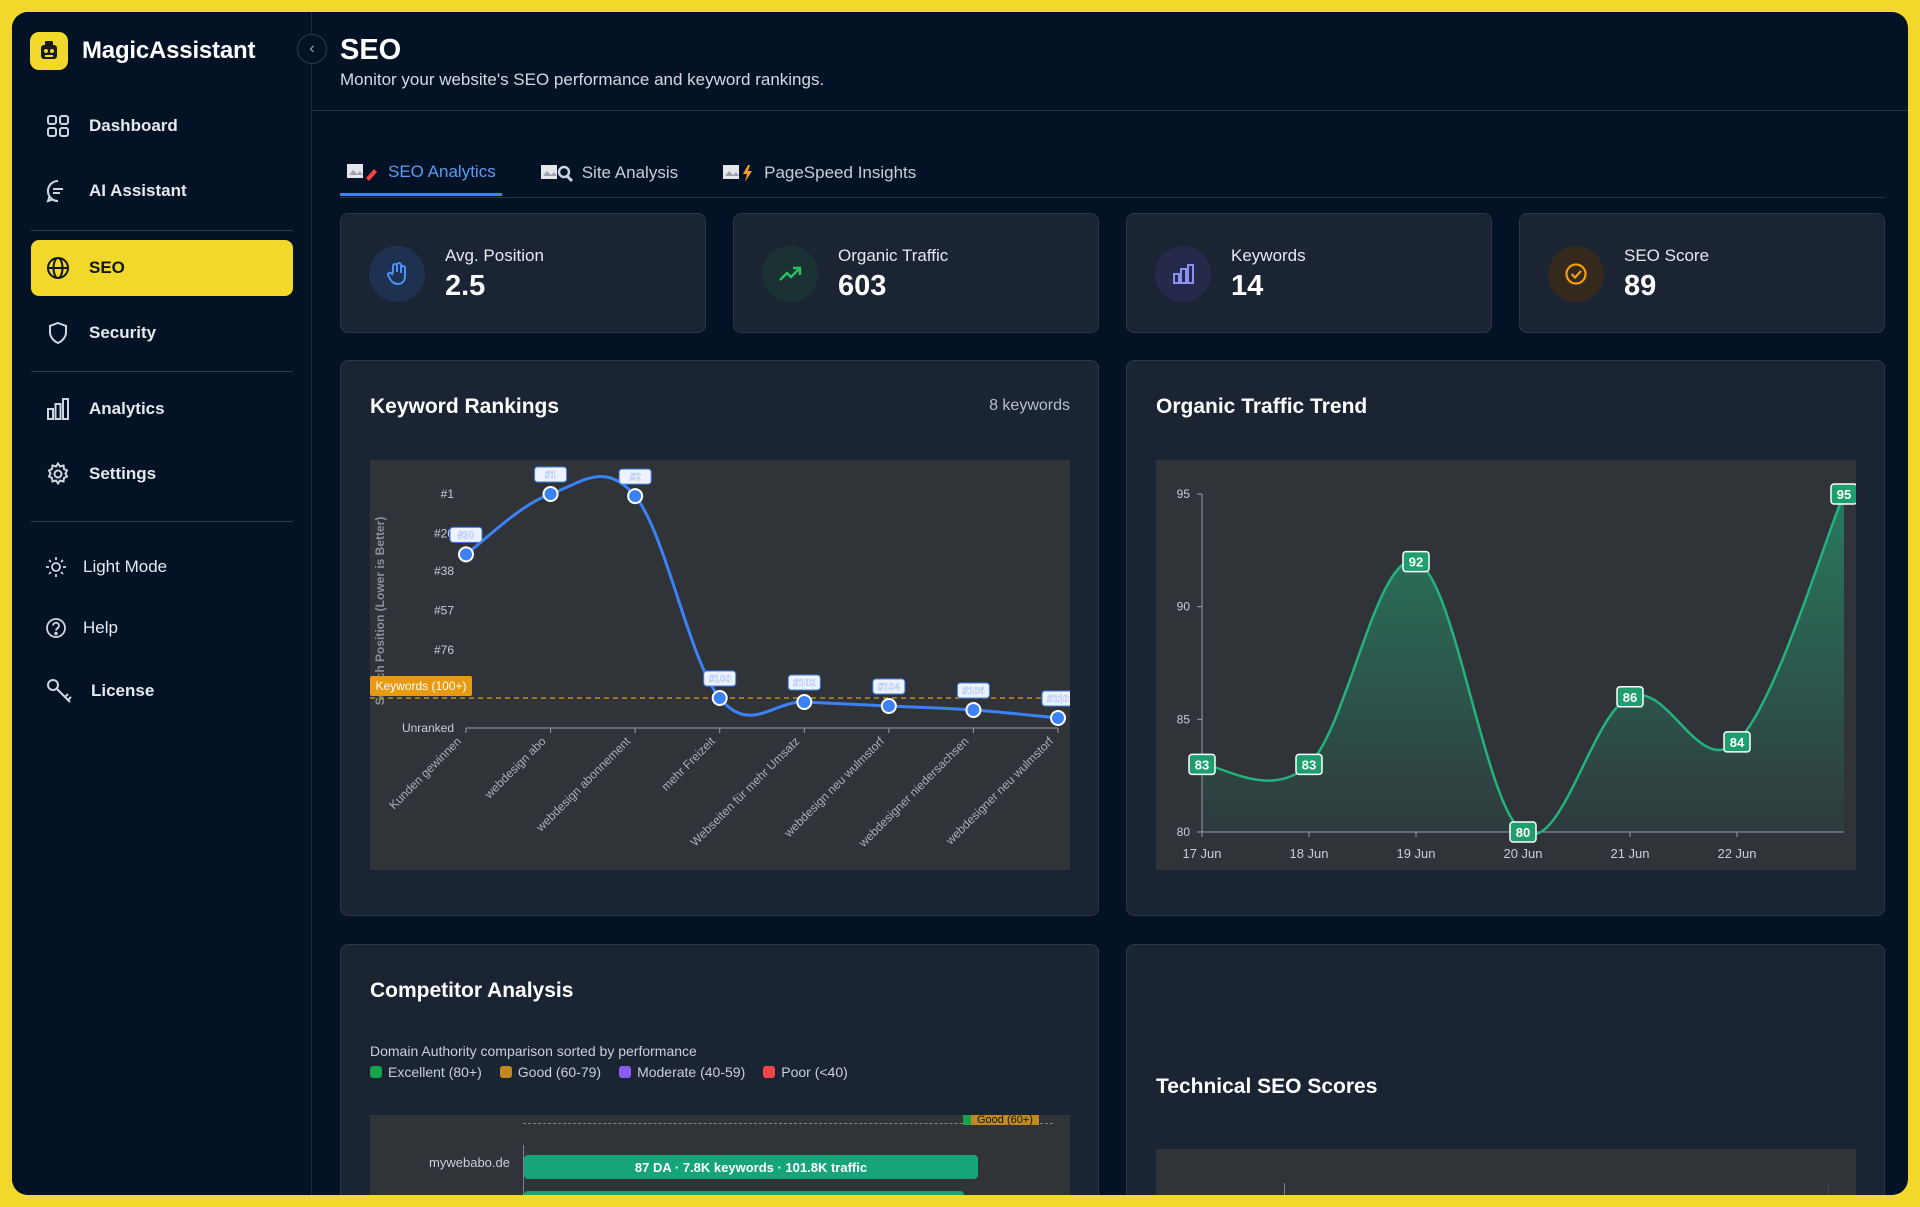 The image size is (1920, 1207). Describe the element at coordinates (127, 408) in the screenshot. I see `sidebar-item-label: Analytics` at that location.